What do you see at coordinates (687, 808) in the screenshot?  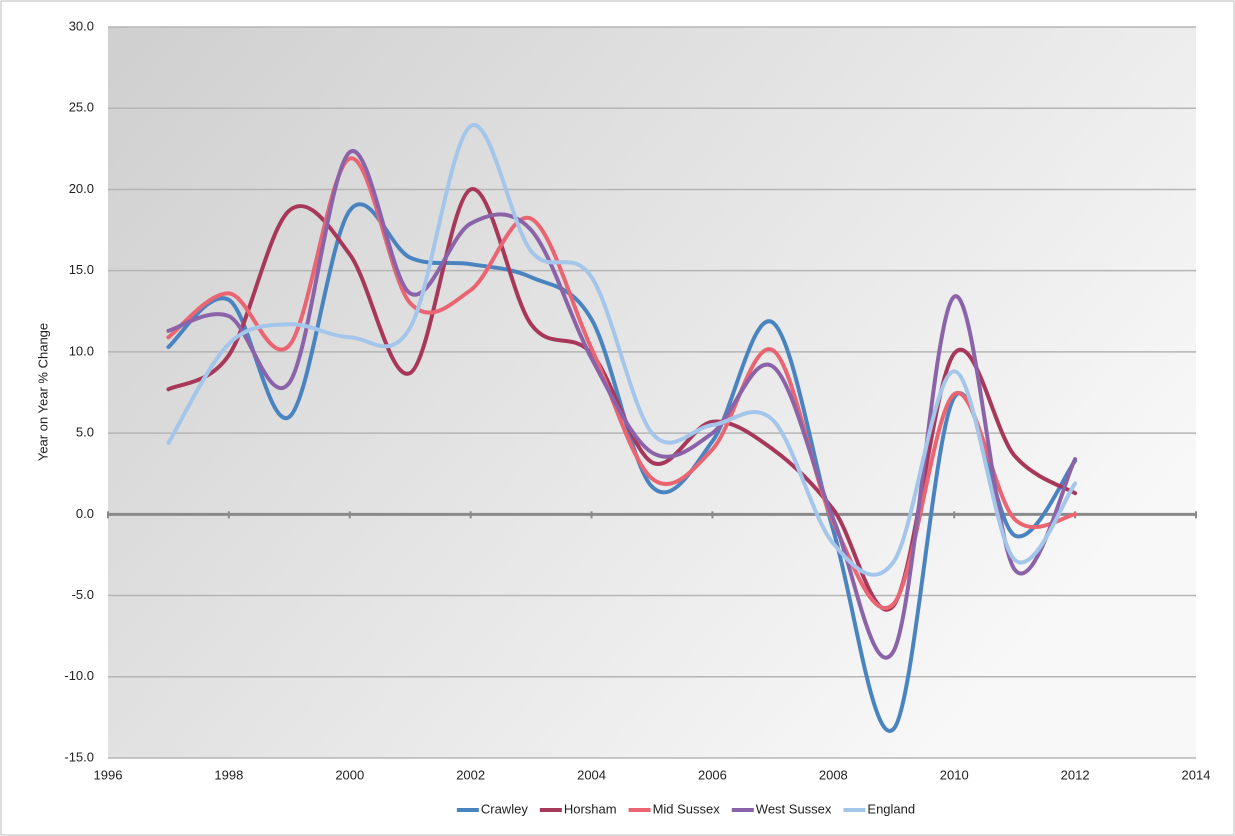 I see `legend-label: Mid Sussex` at bounding box center [687, 808].